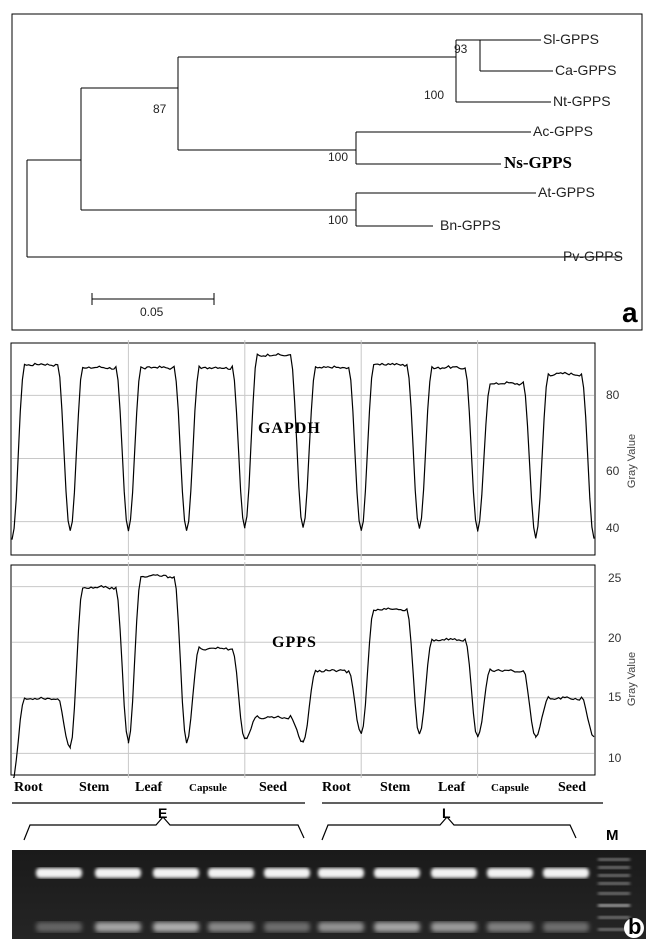 Image resolution: width=646 pixels, height=940 pixels. What do you see at coordinates (612, 835) in the screenshot?
I see `marker-lane-label: M` at bounding box center [612, 835].